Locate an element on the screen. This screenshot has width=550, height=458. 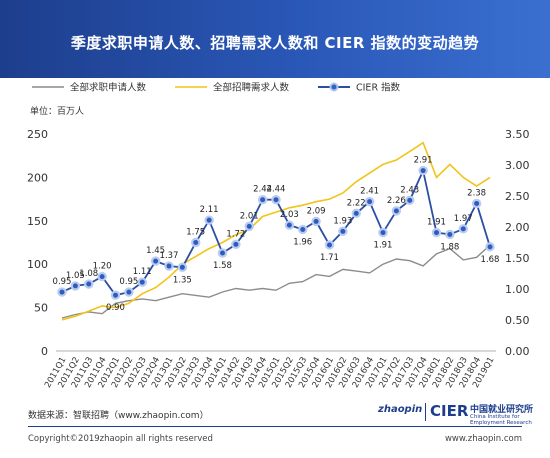
cier-data-label: 1.37 is located at coordinates (169, 256).